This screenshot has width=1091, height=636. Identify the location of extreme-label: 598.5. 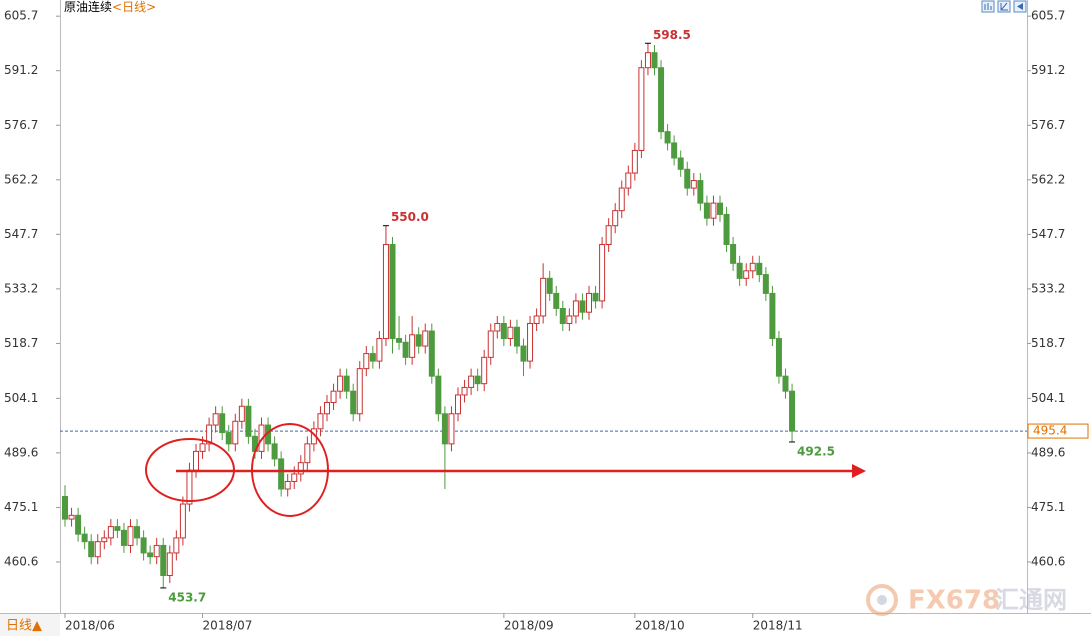
(672, 35).